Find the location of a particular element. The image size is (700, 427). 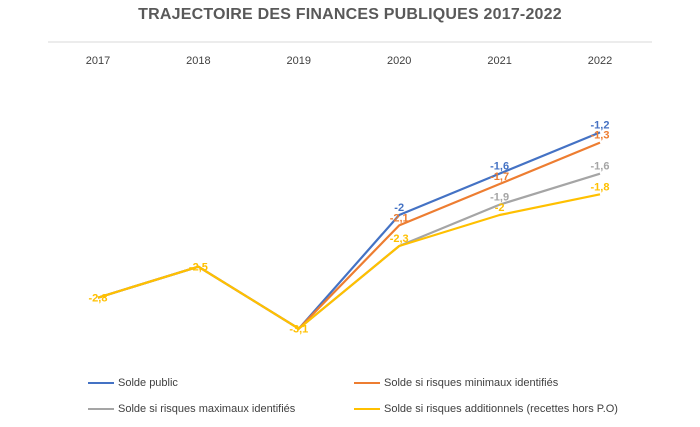

data-label: -1,7 is located at coordinates (499, 177).